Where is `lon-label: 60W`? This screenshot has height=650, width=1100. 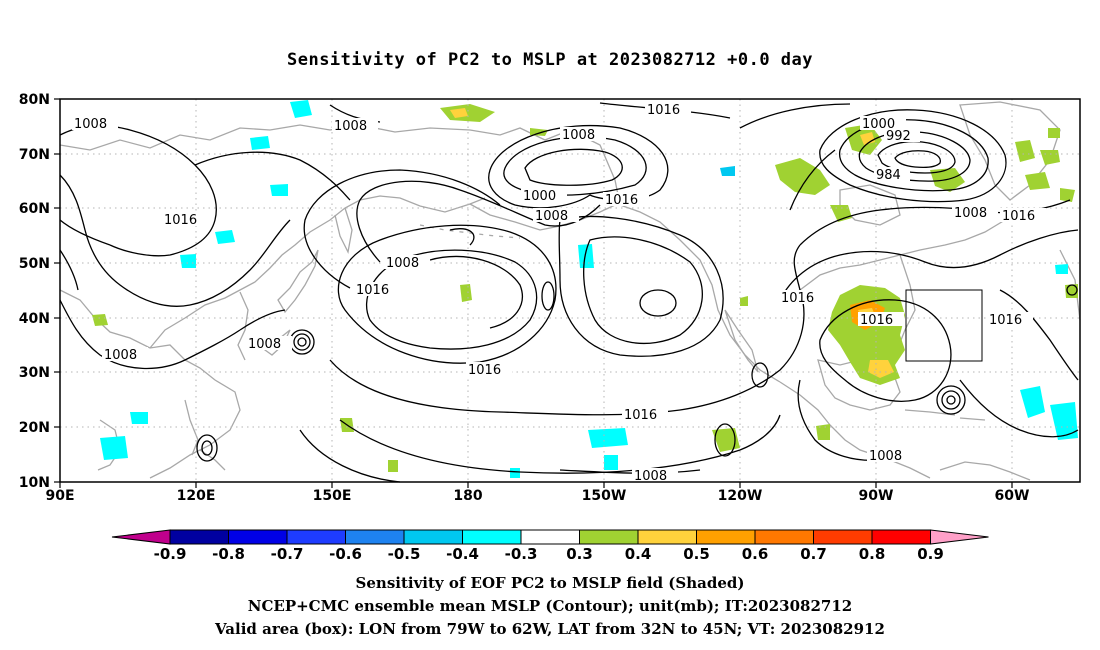
lon-label: 60W is located at coordinates (1012, 496).